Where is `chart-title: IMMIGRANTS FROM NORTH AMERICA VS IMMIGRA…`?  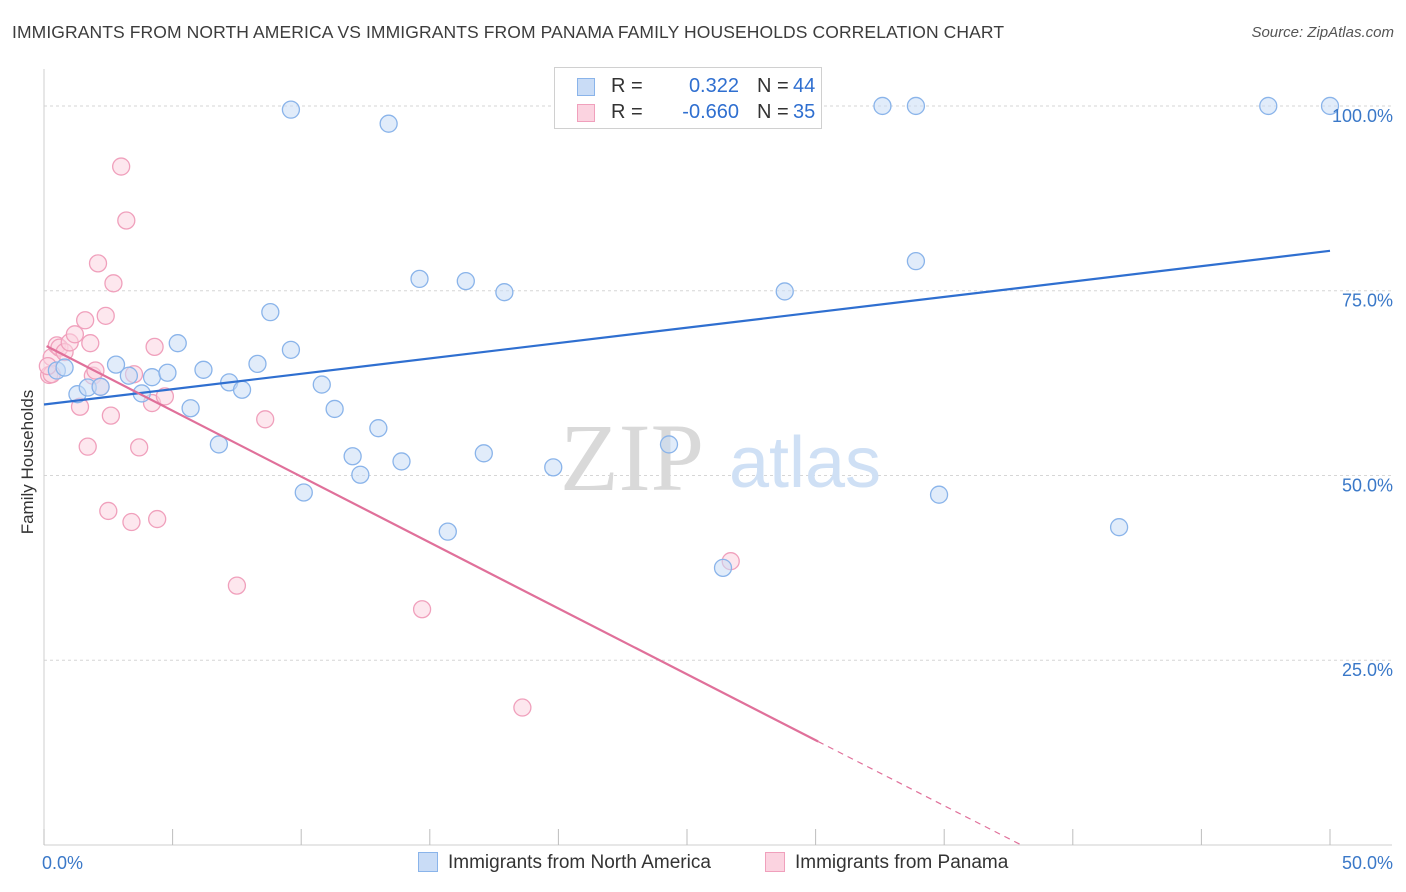 chart-title: IMMIGRANTS FROM NORTH AMERICA VS IMMIGRA… is located at coordinates (508, 32).